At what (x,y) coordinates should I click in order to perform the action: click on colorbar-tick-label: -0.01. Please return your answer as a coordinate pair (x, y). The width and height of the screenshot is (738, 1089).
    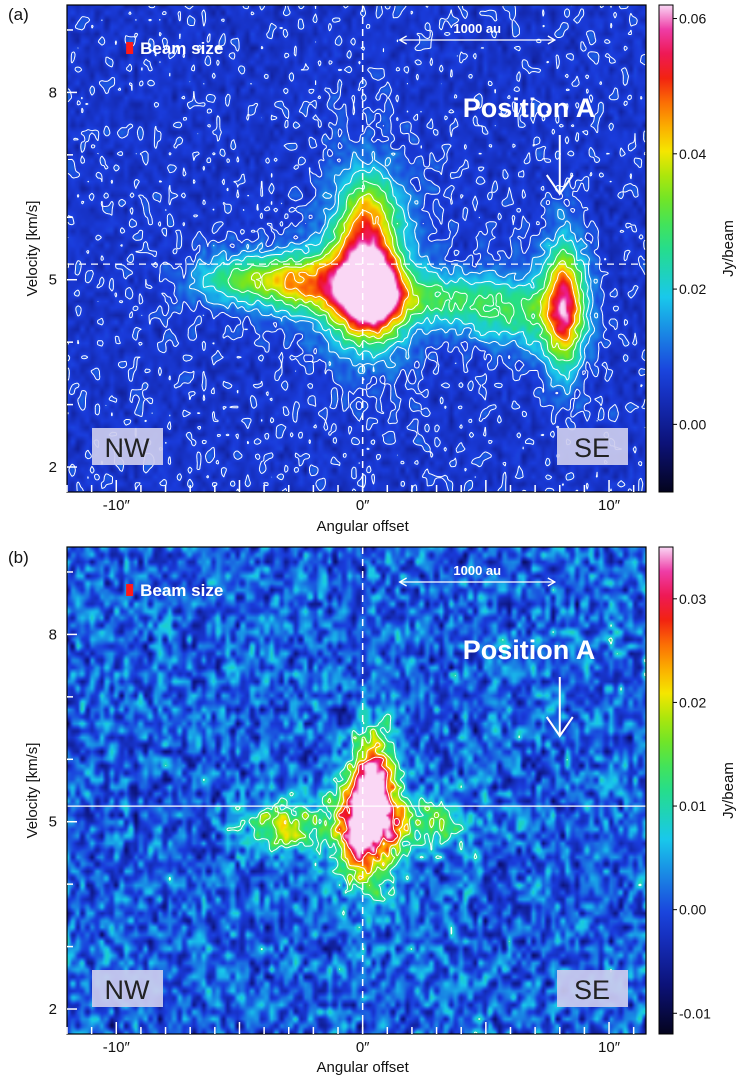
    Looking at the image, I should click on (695, 1013).